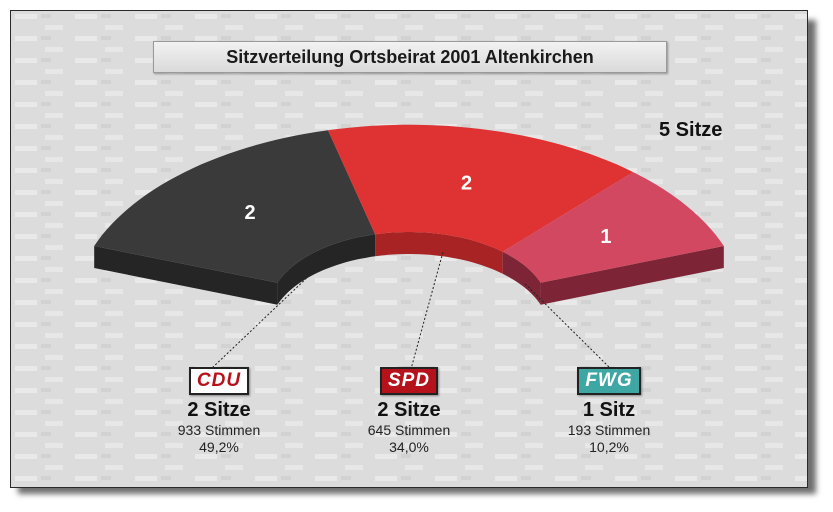 The height and width of the screenshot is (512, 833). What do you see at coordinates (613, 227) in the screenshot?
I see `slice-fwg` at bounding box center [613, 227].